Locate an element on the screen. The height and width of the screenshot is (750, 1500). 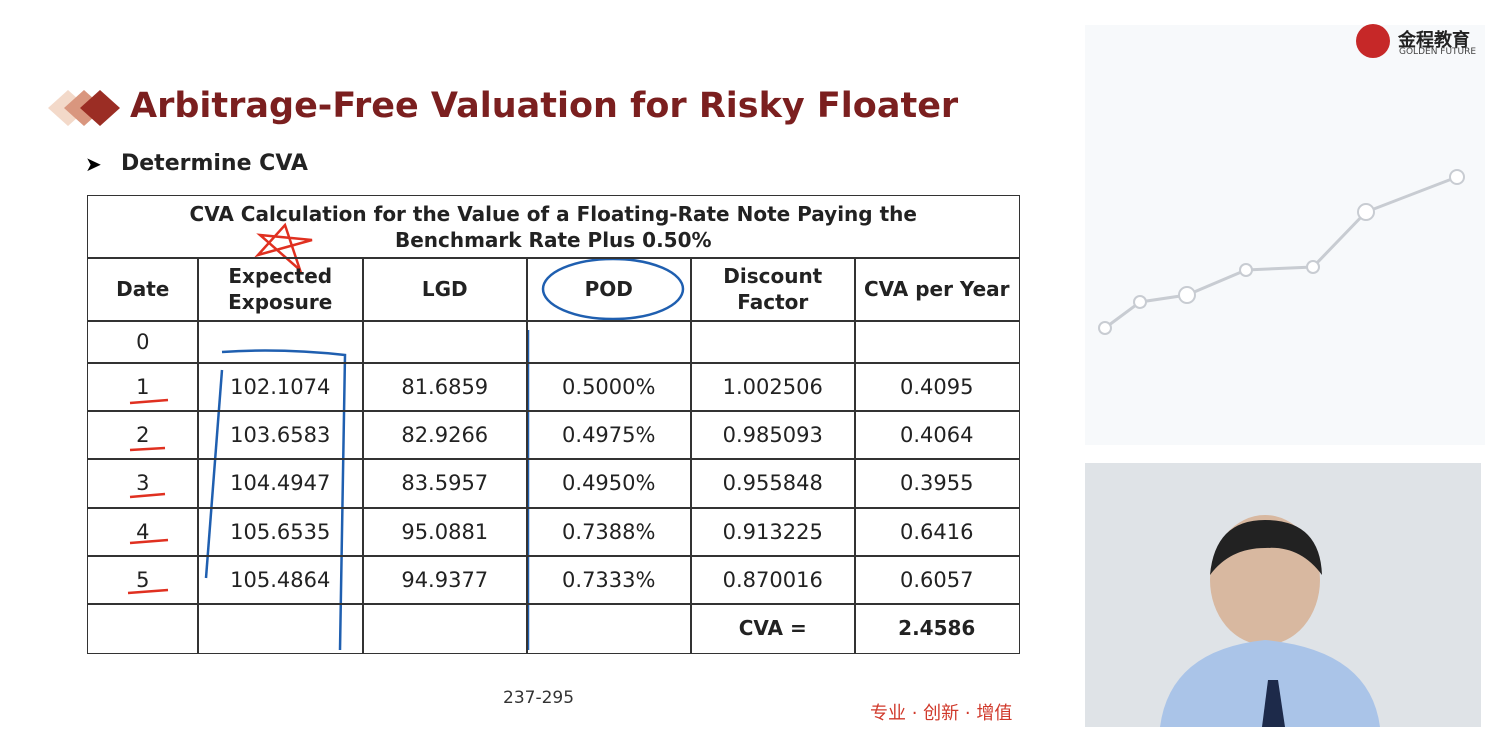
bullet: Determine CVA is located at coordinates (214, 163).